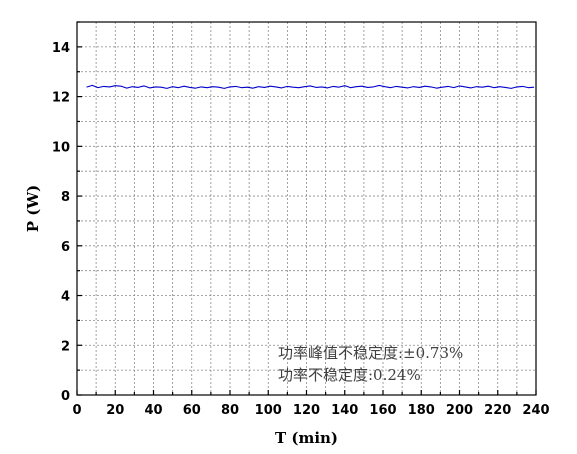 The image size is (577, 454). I want to click on x-tick-label: 160, so click(382, 410).